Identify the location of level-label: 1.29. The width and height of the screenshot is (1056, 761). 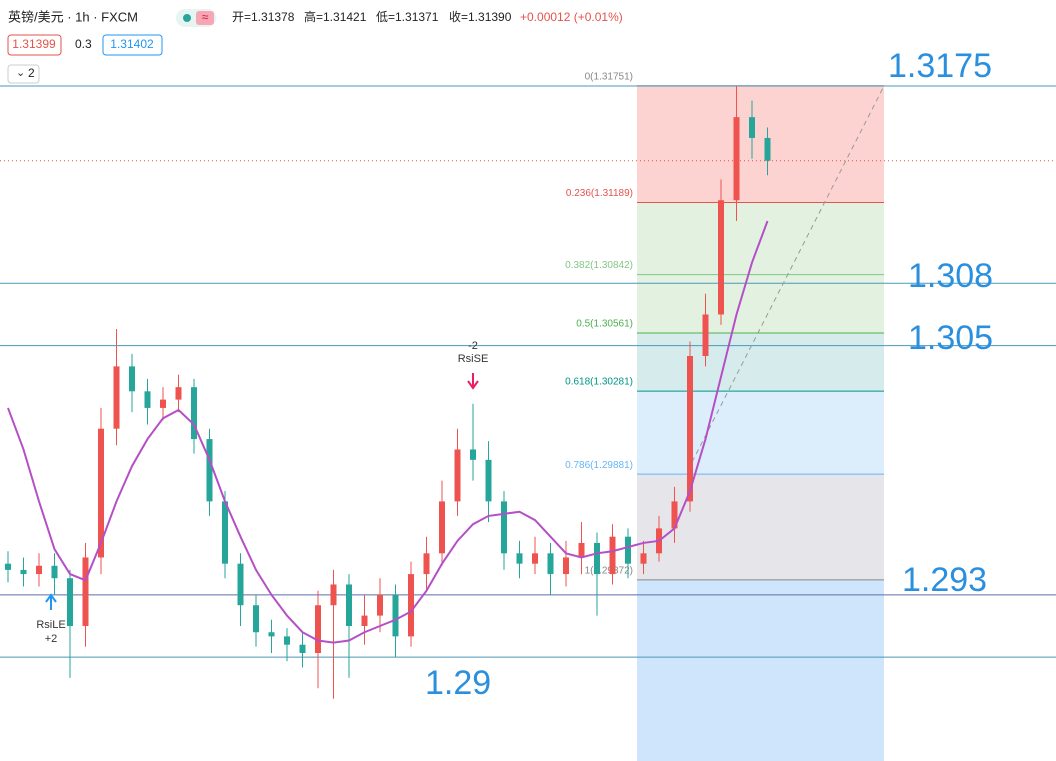
(458, 683).